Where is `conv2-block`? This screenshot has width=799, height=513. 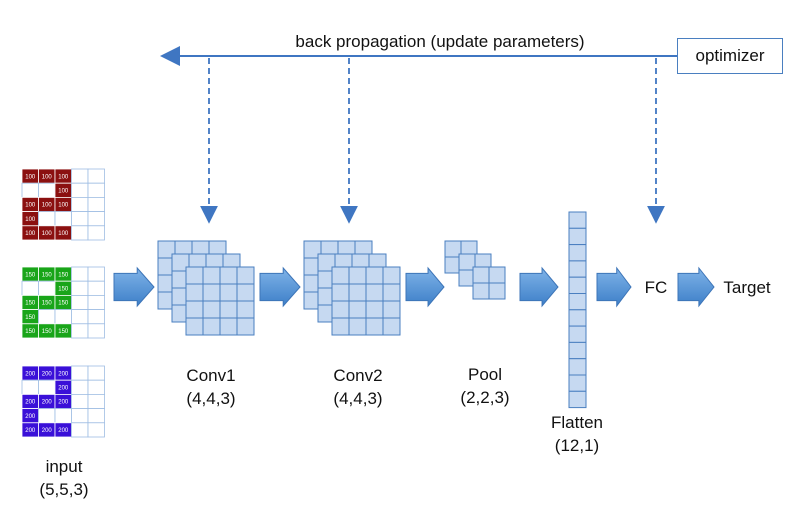 conv2-block is located at coordinates (352, 288).